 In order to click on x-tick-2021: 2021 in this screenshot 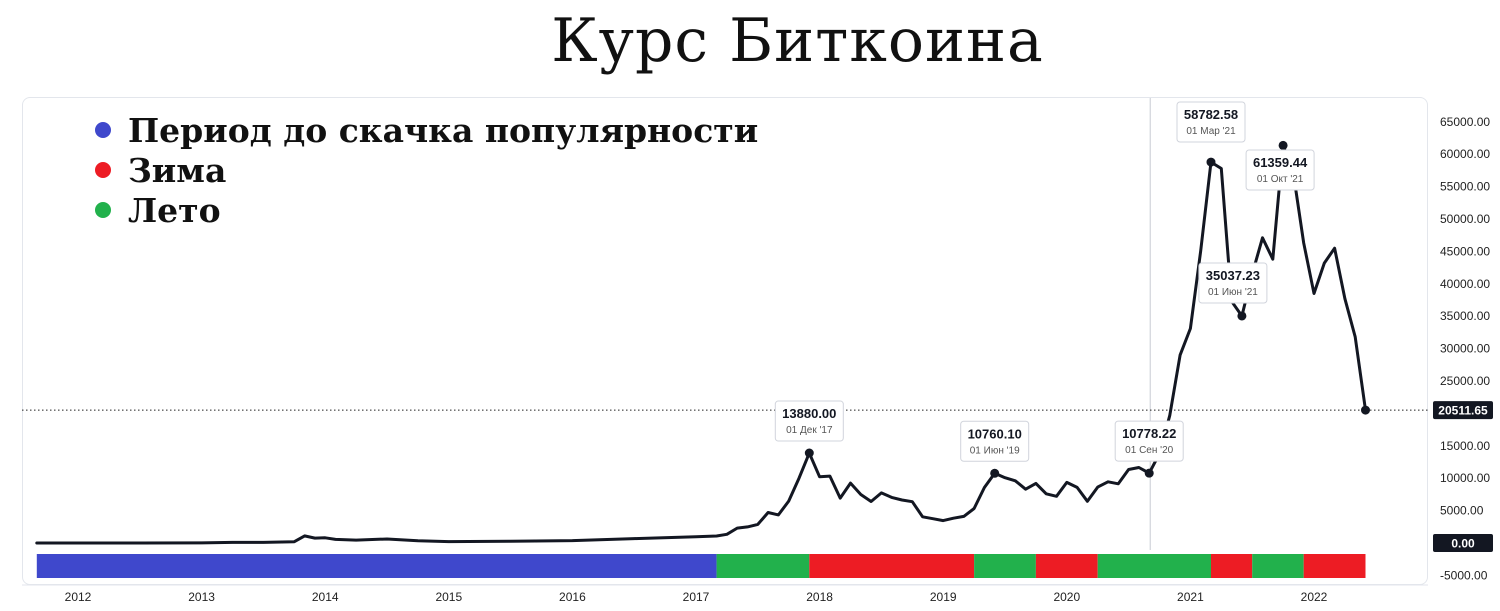, I will do `click(1190, 597)`.